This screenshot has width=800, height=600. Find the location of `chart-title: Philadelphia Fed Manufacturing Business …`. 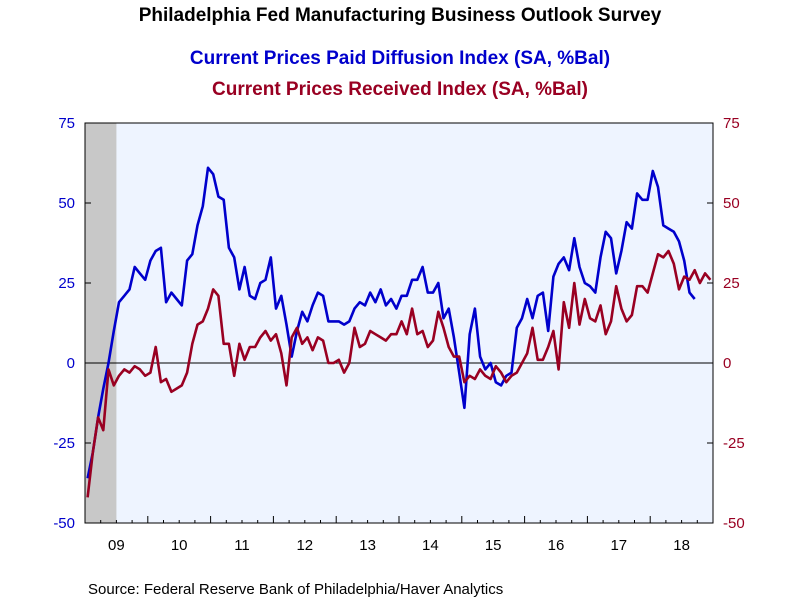

chart-title: Philadelphia Fed Manufacturing Business … is located at coordinates (400, 15).